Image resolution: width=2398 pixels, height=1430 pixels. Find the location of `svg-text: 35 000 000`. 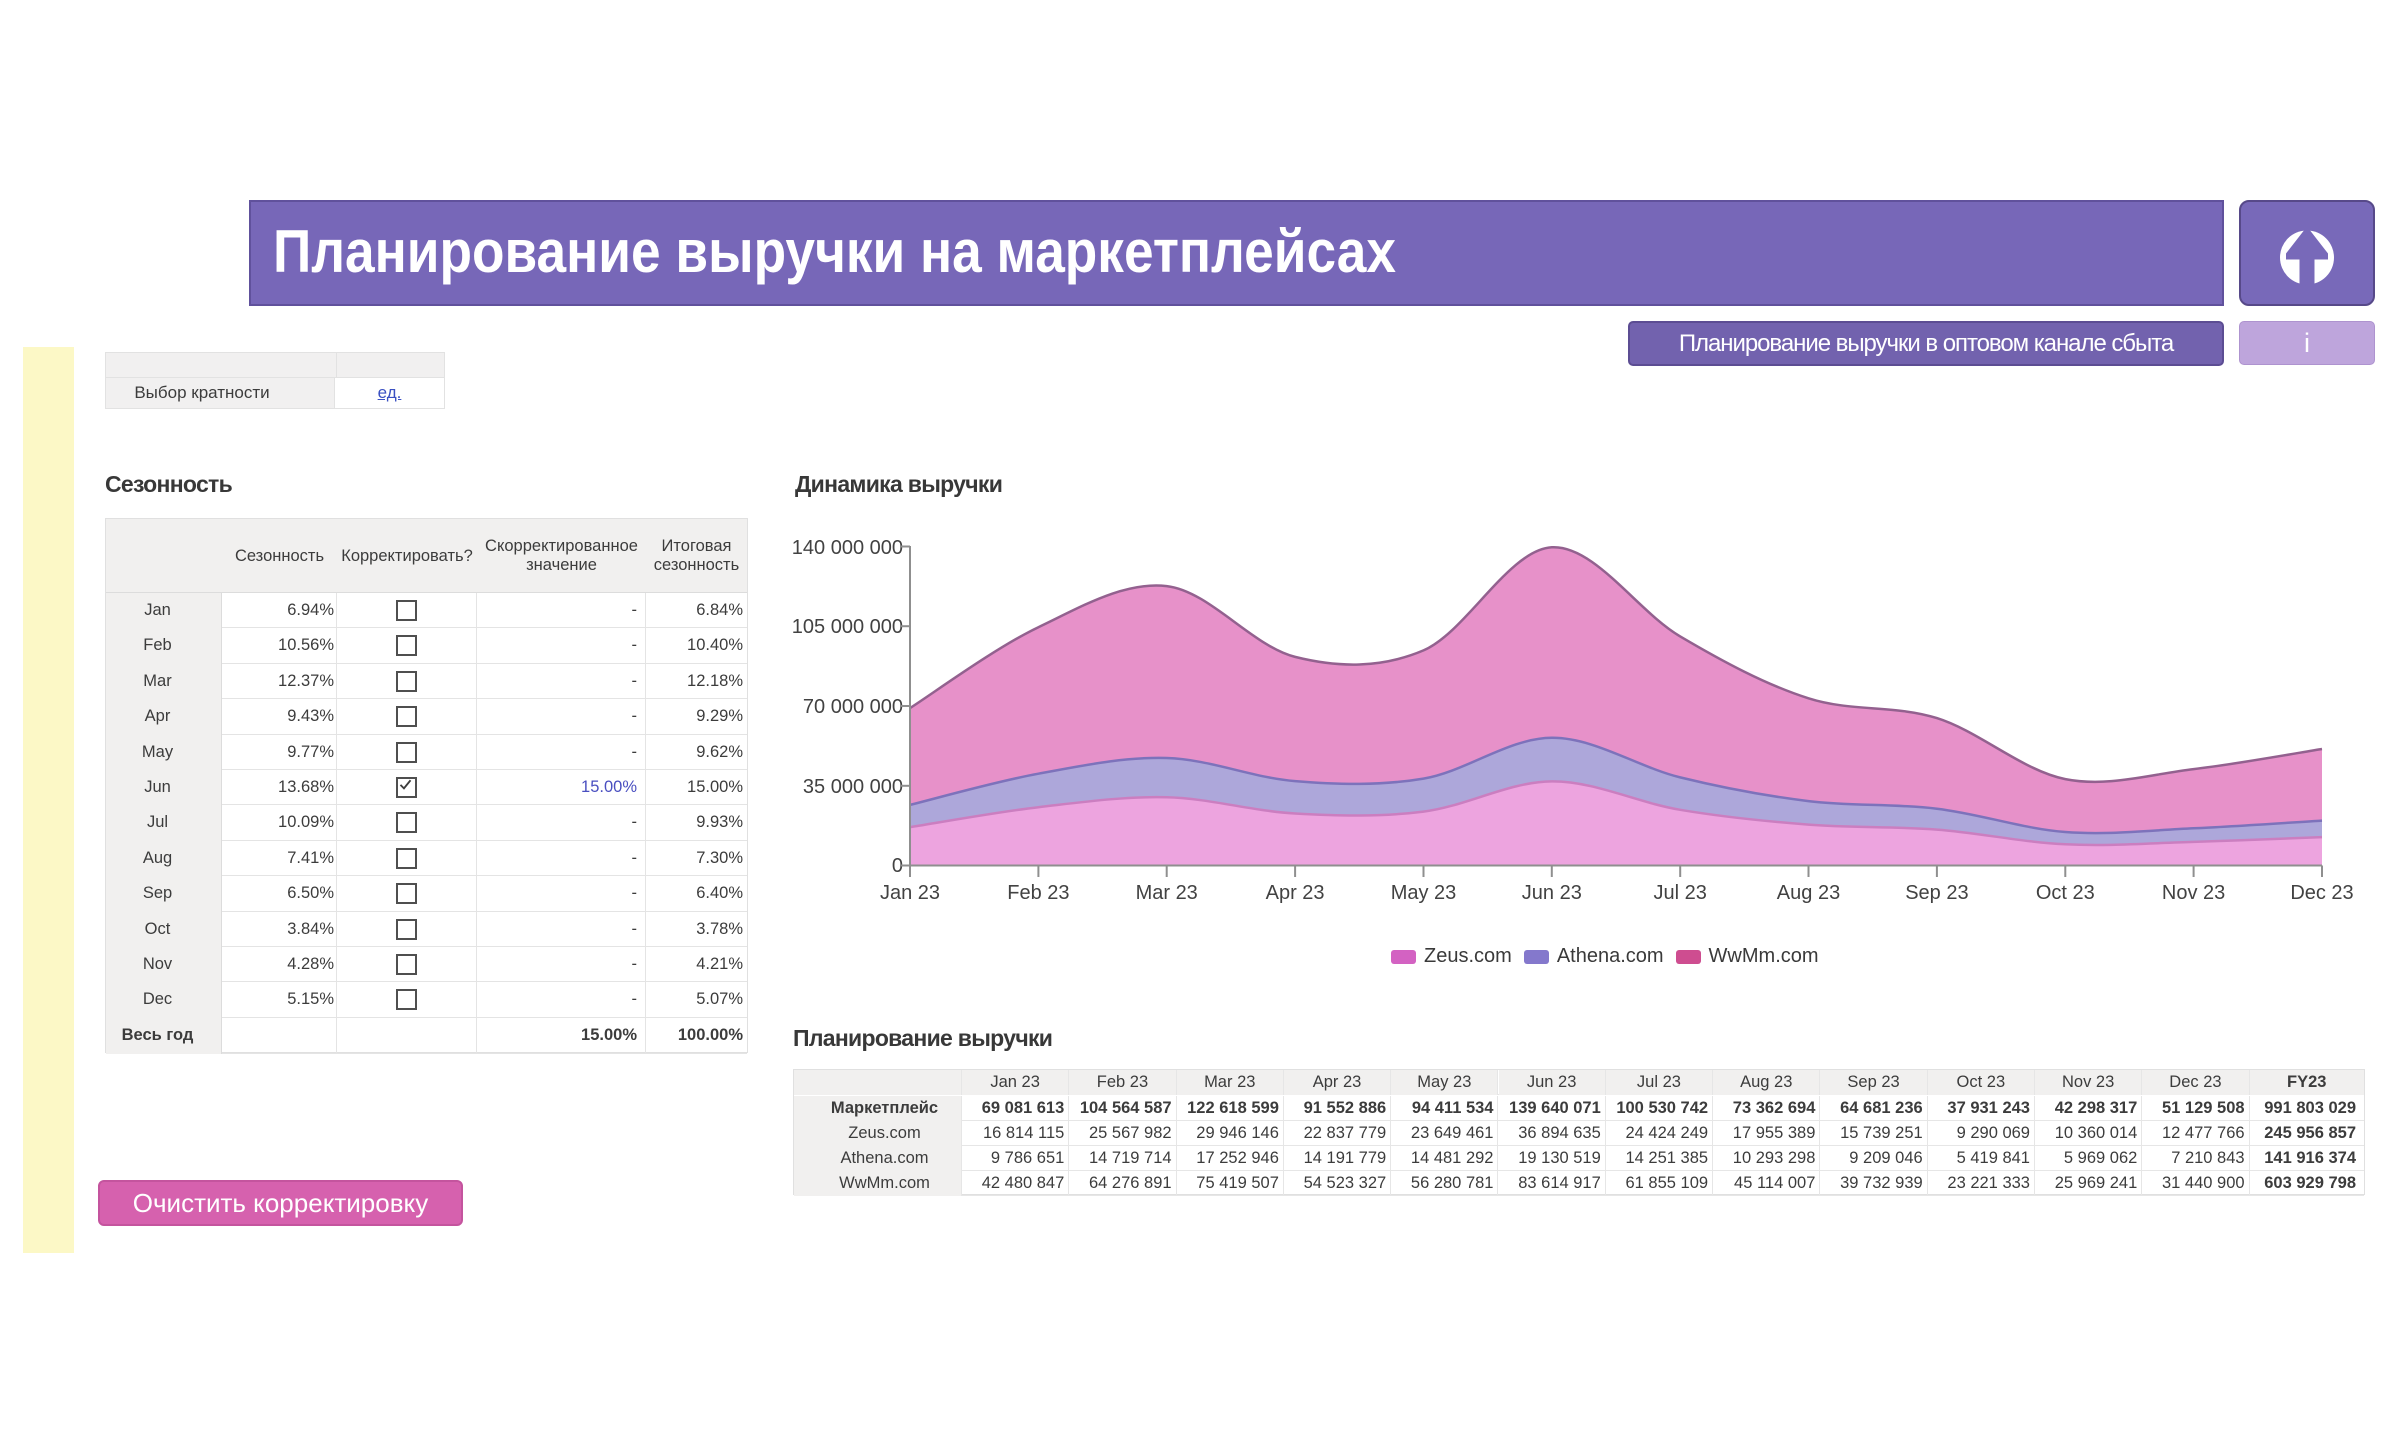

svg-text: 35 000 000 is located at coordinates (853, 787).